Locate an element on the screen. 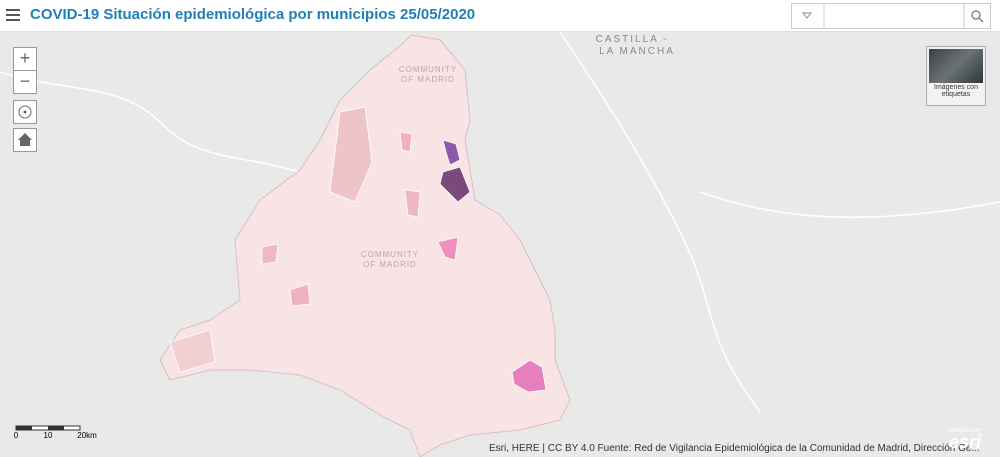 Image resolution: width=1000 pixels, height=457 pixels. menu-button is located at coordinates (13, 15).